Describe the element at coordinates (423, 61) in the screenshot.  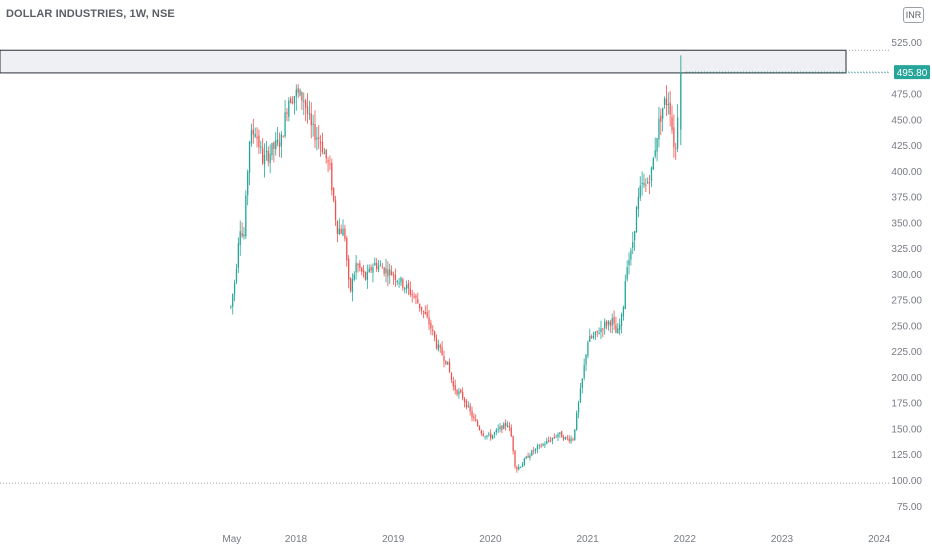
I see `resistance-zone` at that location.